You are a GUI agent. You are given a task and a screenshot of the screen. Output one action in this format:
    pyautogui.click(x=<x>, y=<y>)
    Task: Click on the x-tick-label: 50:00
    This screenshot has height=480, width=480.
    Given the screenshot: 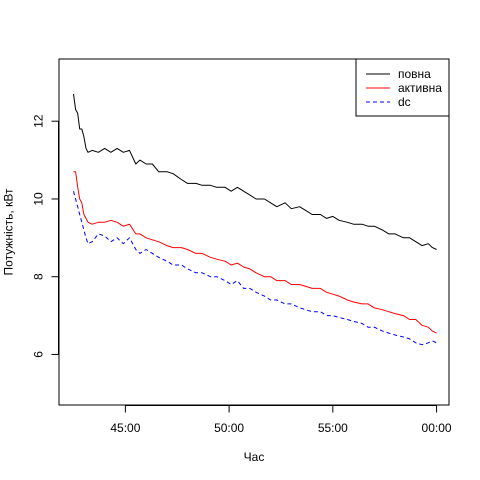 What is the action you would take?
    pyautogui.click(x=229, y=428)
    